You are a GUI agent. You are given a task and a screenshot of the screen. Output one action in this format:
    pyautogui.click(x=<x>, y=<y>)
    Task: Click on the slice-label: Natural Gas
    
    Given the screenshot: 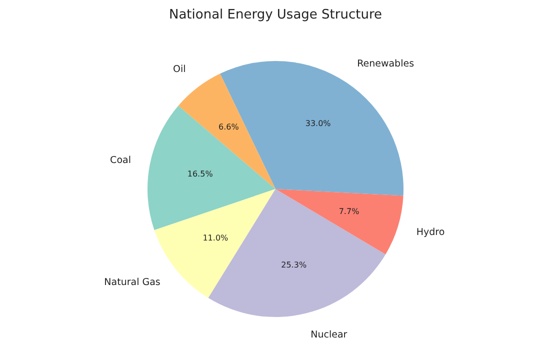 What is the action you would take?
    pyautogui.click(x=132, y=282)
    